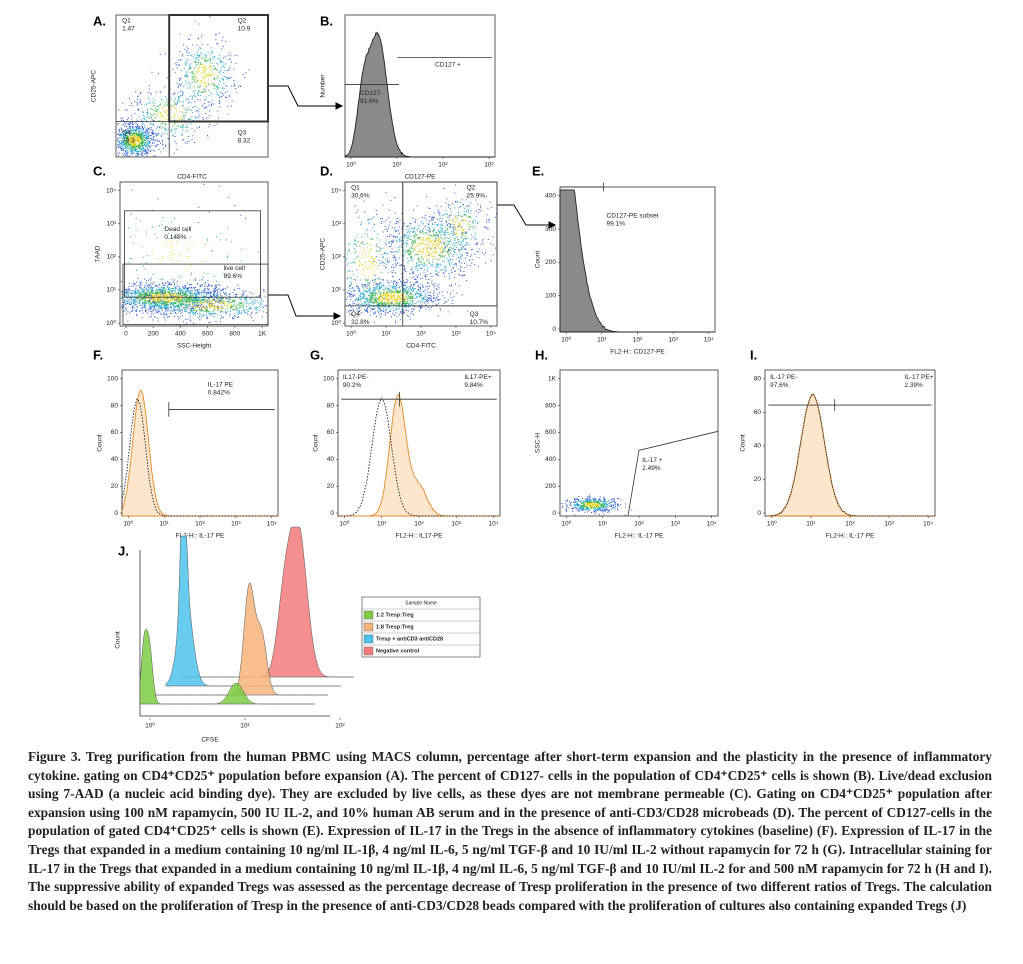  Describe the element at coordinates (126, 20) in the screenshot. I see `gate-label: Q1` at that location.